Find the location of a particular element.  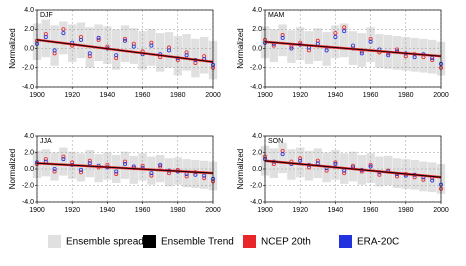

x-tick-label: 1900 is located at coordinates (265, 210).